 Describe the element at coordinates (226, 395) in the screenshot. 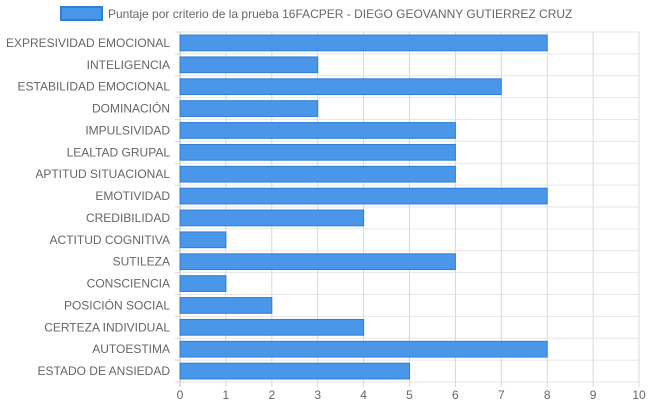

I see `x-tick-label: 1` at that location.